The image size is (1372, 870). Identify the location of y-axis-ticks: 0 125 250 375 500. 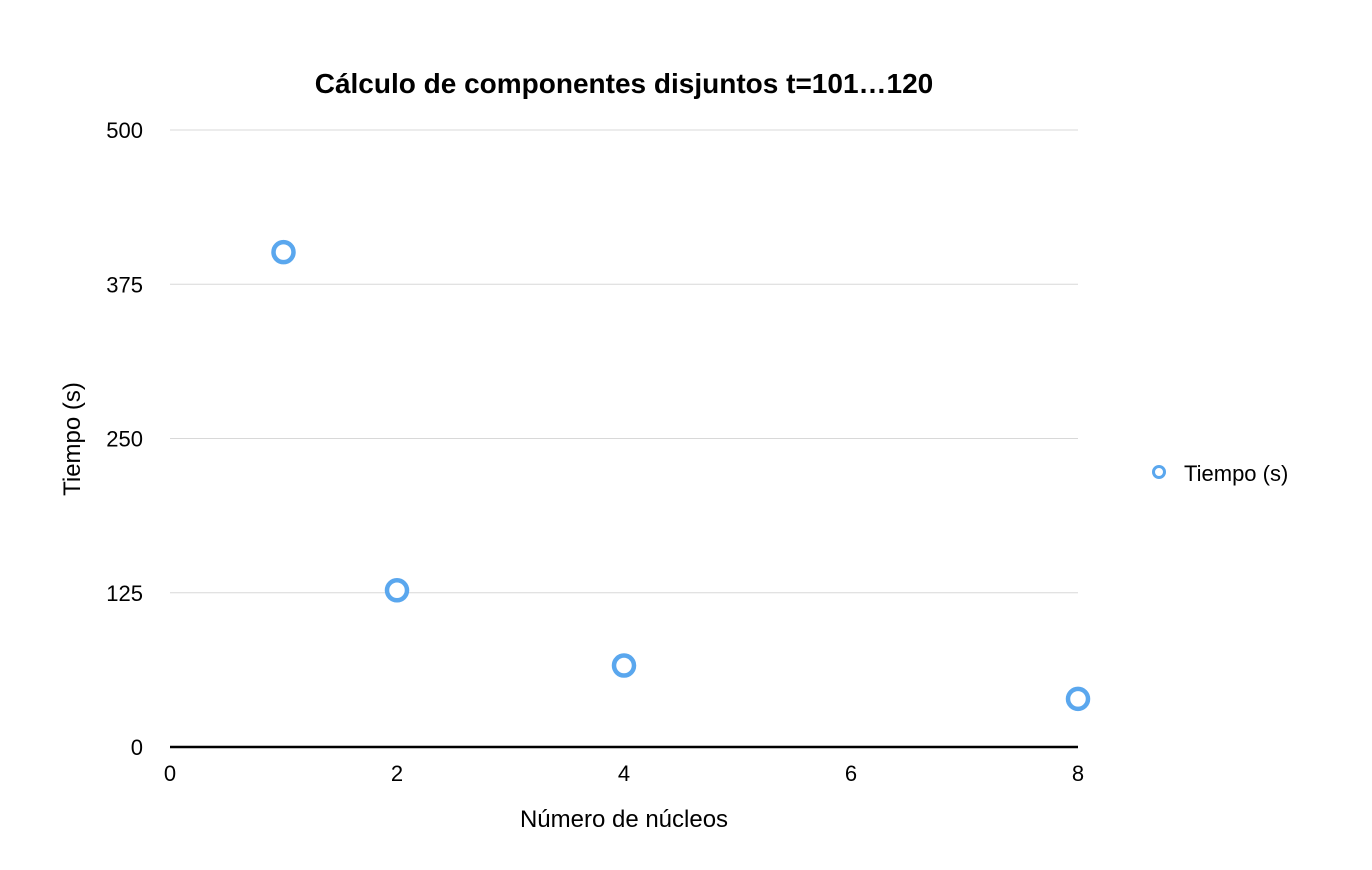
(124, 439).